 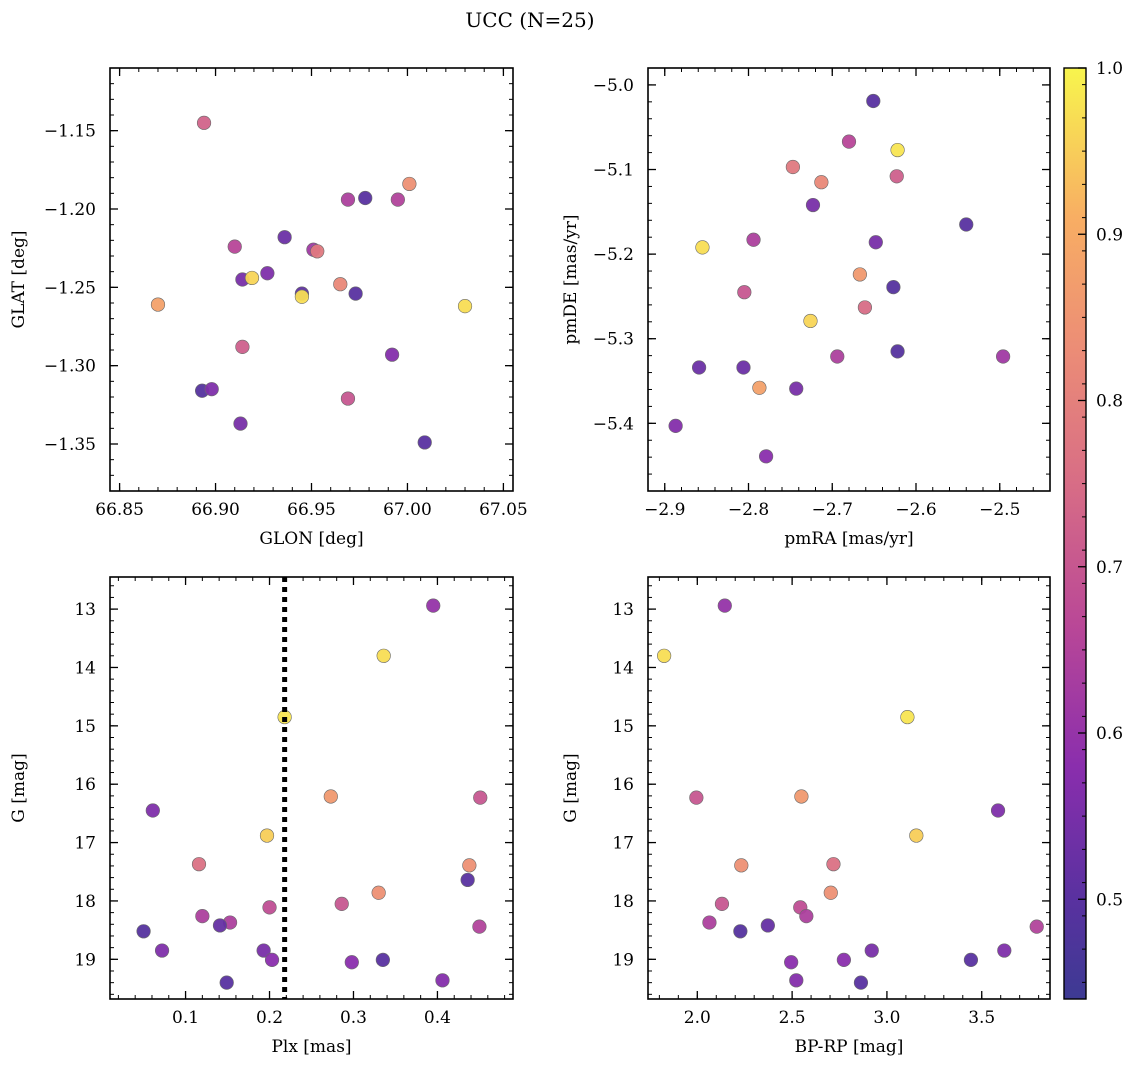 I want to click on y-axis-label: G [mag], so click(x=19, y=787).